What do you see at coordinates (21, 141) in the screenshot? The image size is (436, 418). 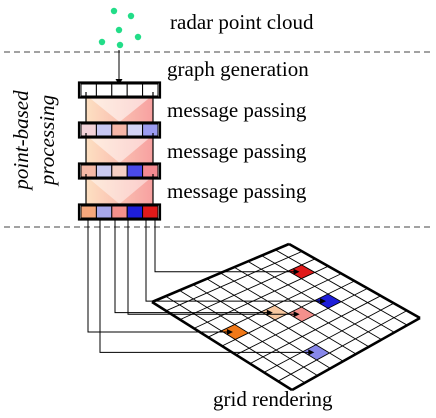 I see `point-based-label: point-based` at bounding box center [21, 141].